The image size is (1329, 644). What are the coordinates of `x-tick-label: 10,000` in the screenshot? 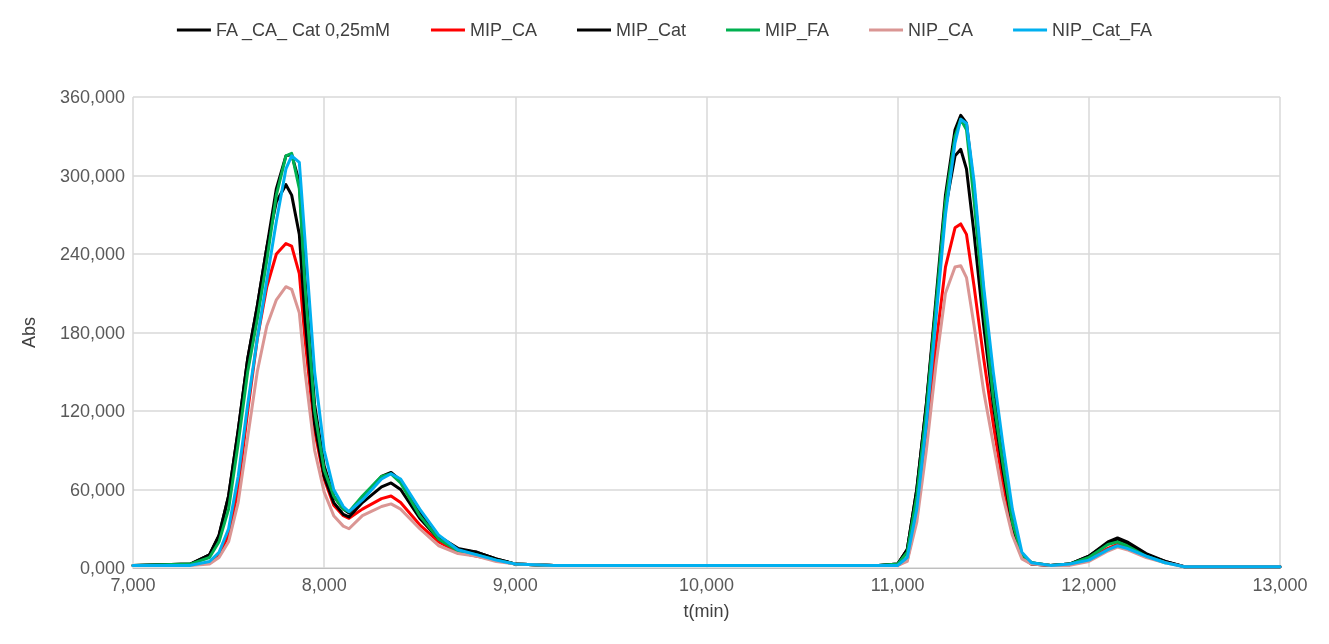 It's located at (706, 585).